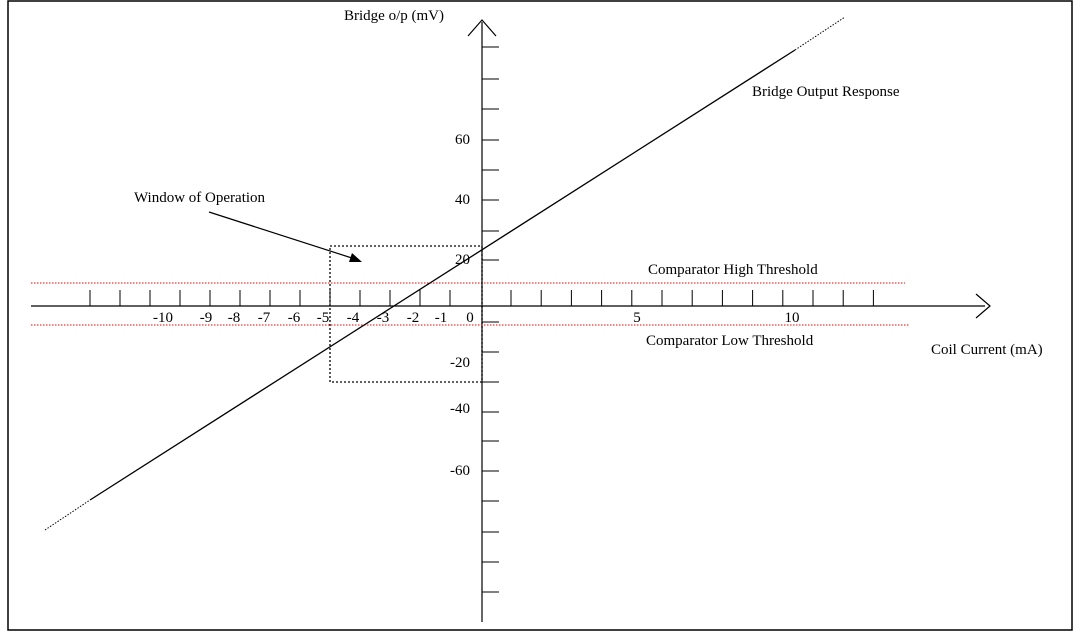 This screenshot has width=1082, height=632. I want to click on response-label: Bridge Output Response, so click(826, 92).